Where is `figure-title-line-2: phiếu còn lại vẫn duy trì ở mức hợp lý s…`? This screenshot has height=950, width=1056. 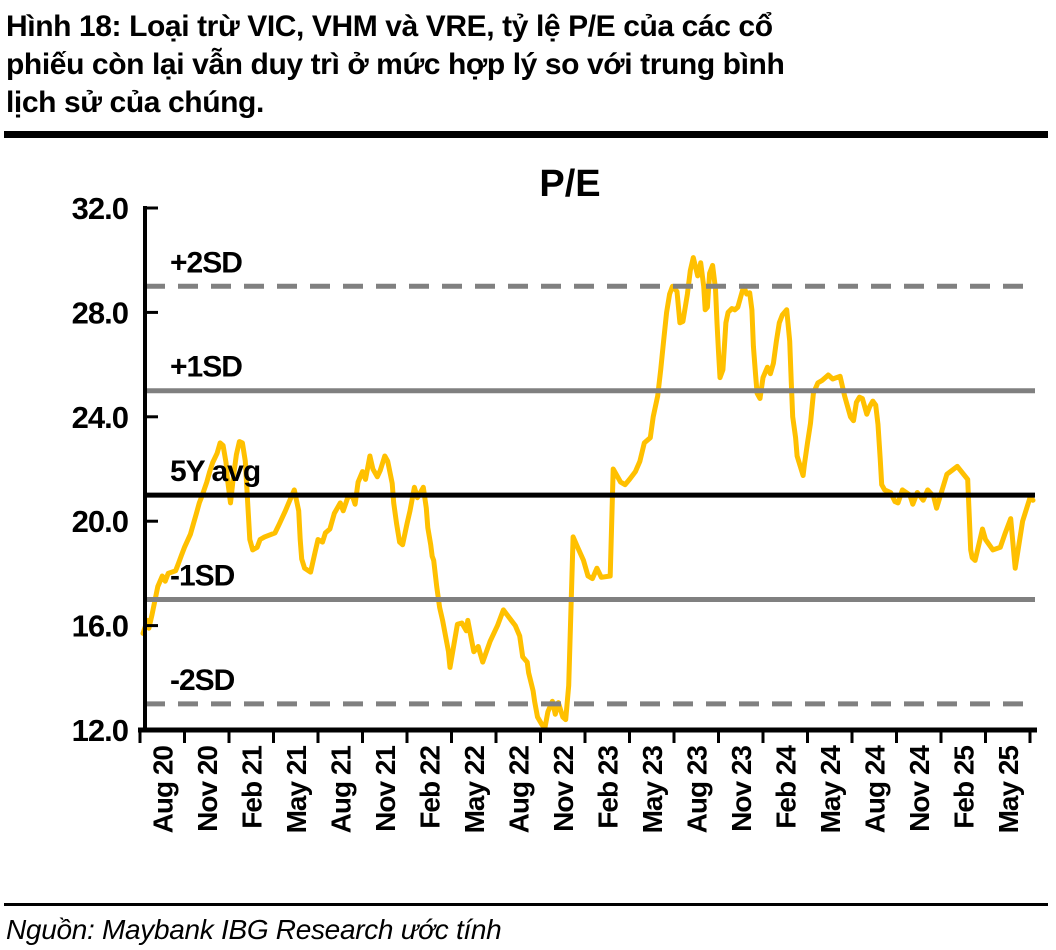
figure-title-line-2: phiếu còn lại vẫn duy trì ở mức hợp lý s… is located at coordinates (395, 64).